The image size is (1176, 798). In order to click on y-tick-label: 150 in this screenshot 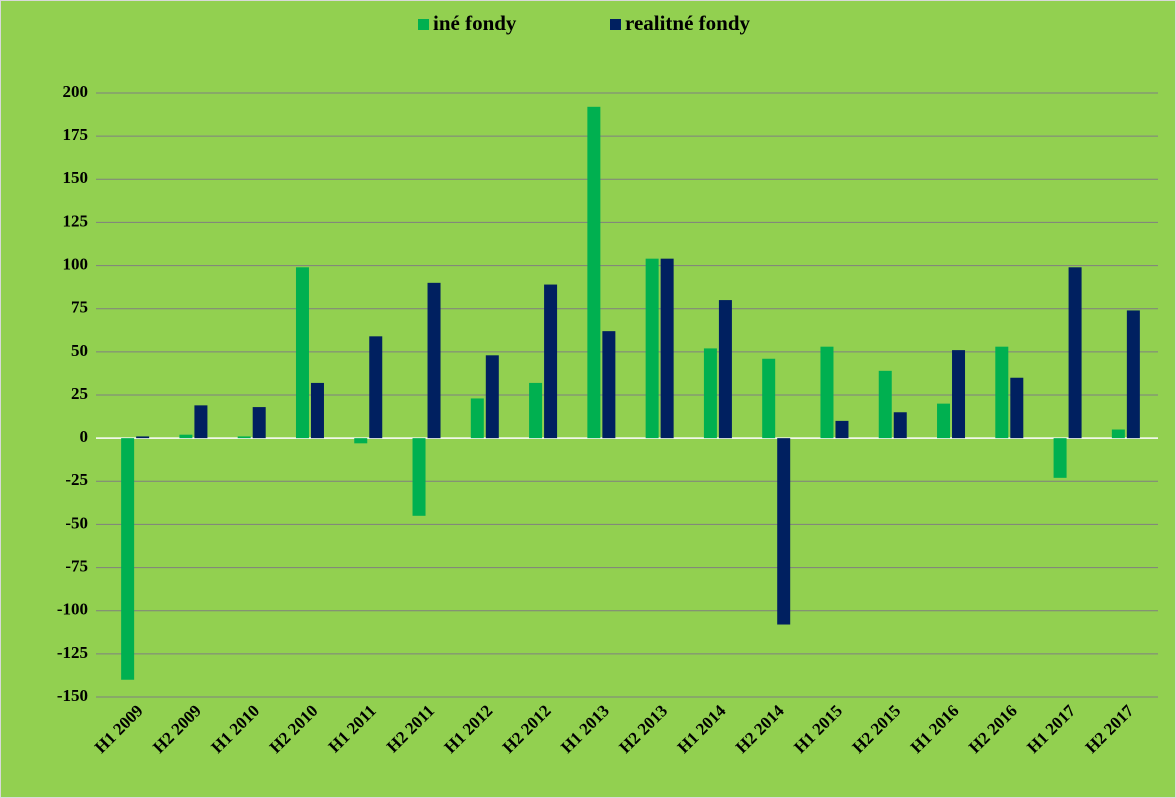, I will do `click(76, 177)`.